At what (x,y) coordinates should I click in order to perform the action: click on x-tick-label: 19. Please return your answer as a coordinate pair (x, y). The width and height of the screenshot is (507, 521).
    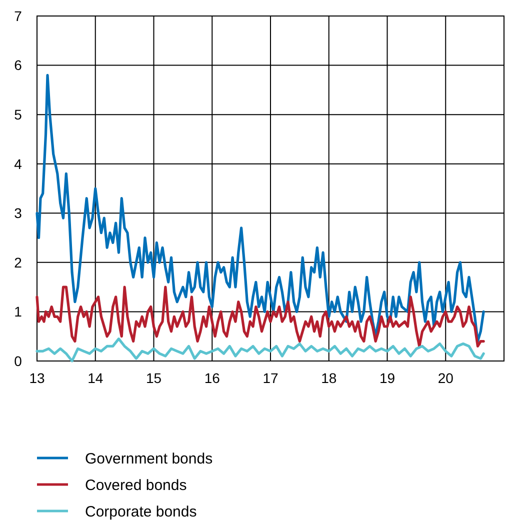
    Looking at the image, I should click on (387, 378).